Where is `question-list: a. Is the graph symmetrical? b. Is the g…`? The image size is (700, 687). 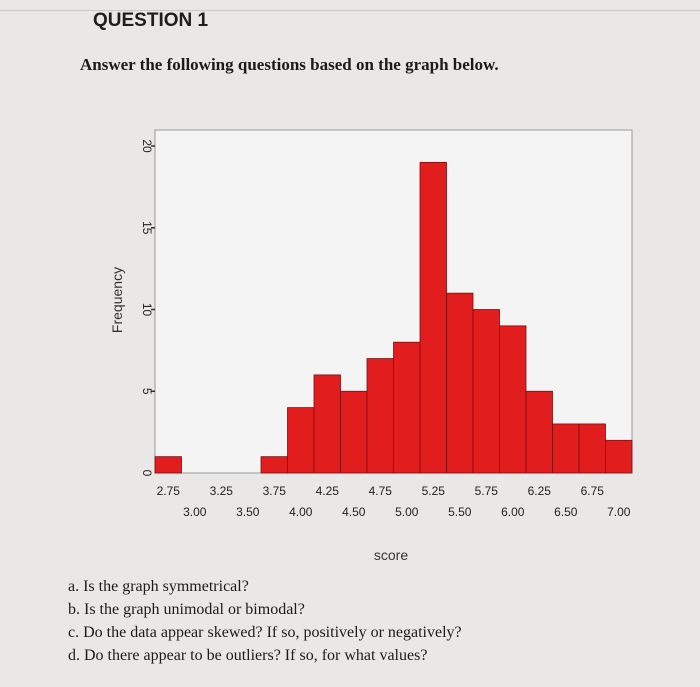
question-list: a. Is the graph symmetrical? b. Is the g… is located at coordinates (265, 621).